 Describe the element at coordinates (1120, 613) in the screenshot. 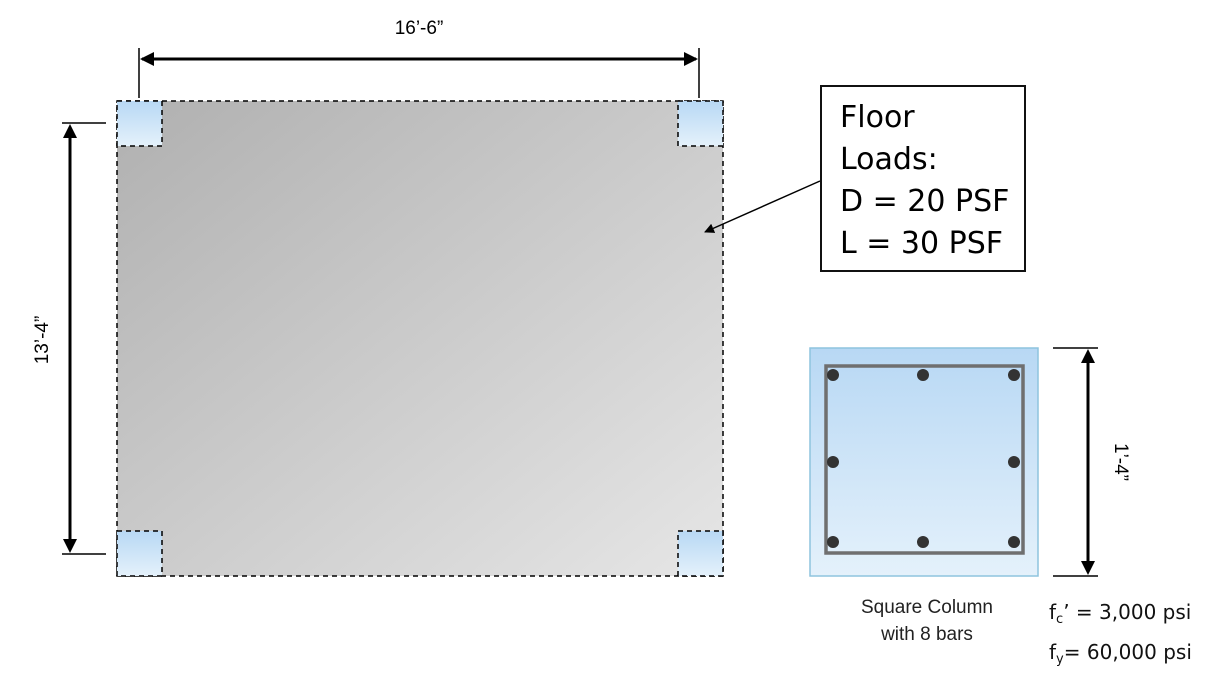

I see `concrete-strength: fc’ = 3,000 psi` at that location.